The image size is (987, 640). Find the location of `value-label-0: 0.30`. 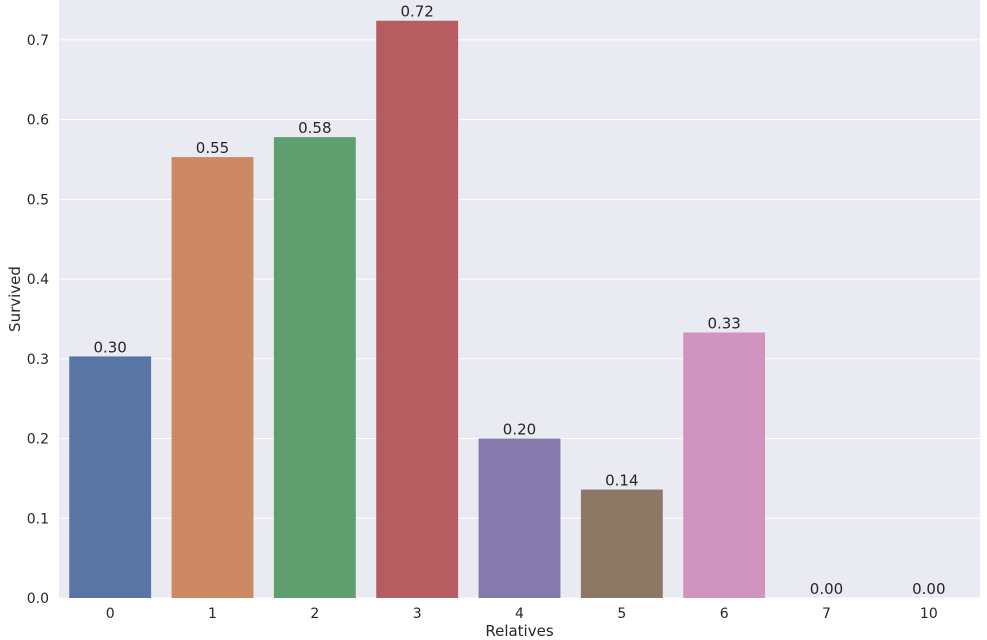

value-label-0: 0.30 is located at coordinates (109, 347).